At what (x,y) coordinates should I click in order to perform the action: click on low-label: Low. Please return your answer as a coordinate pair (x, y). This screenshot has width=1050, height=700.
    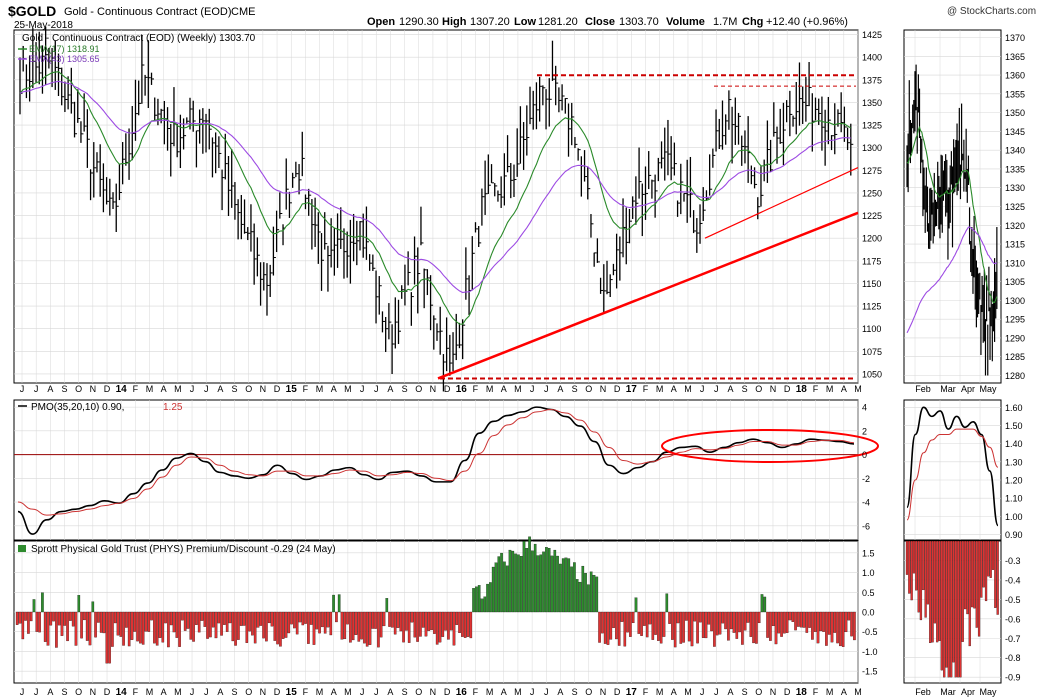
    Looking at the image, I should click on (525, 22).